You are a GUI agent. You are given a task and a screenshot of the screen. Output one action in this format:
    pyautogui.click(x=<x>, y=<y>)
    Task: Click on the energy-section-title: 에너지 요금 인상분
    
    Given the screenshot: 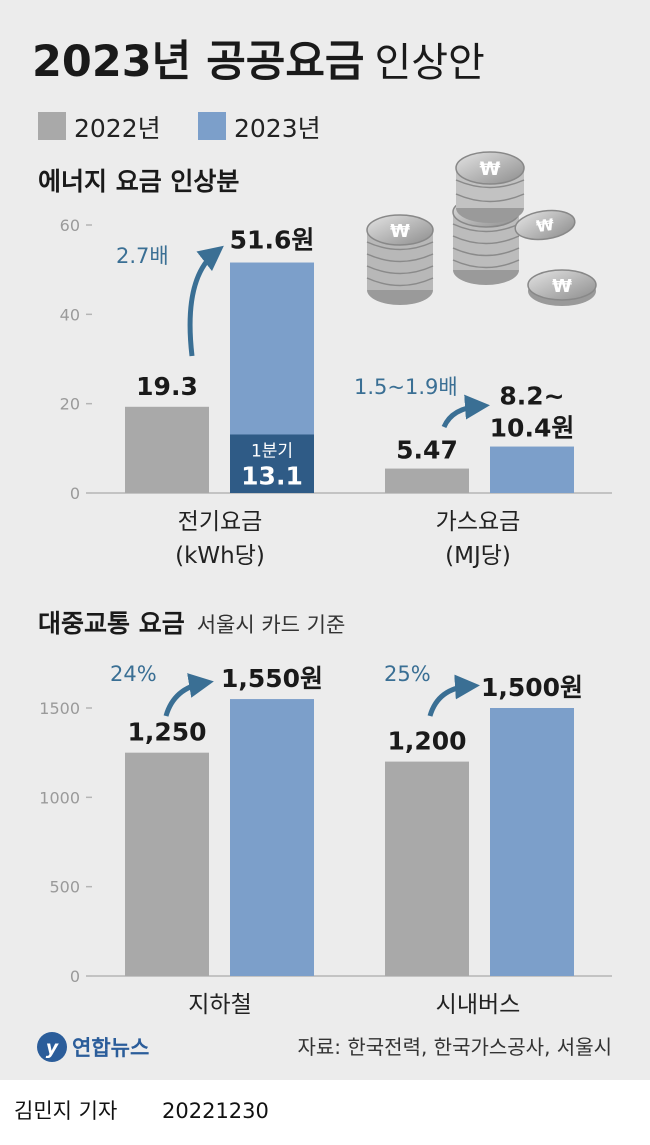 What is the action you would take?
    pyautogui.click(x=138, y=181)
    